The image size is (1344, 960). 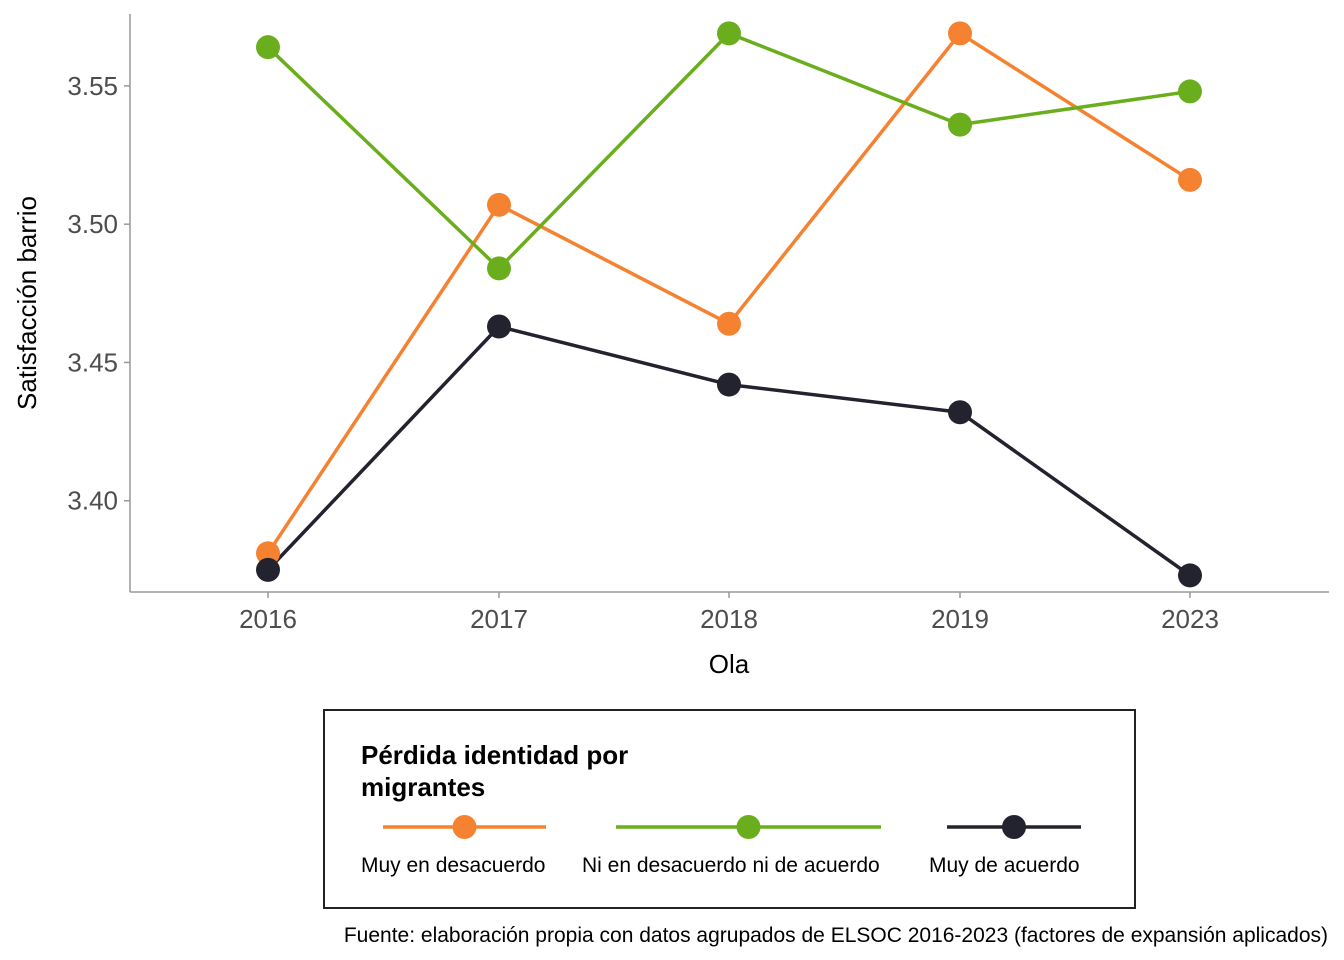 What do you see at coordinates (92, 362) in the screenshot?
I see `y-tick-label: 3.45` at bounding box center [92, 362].